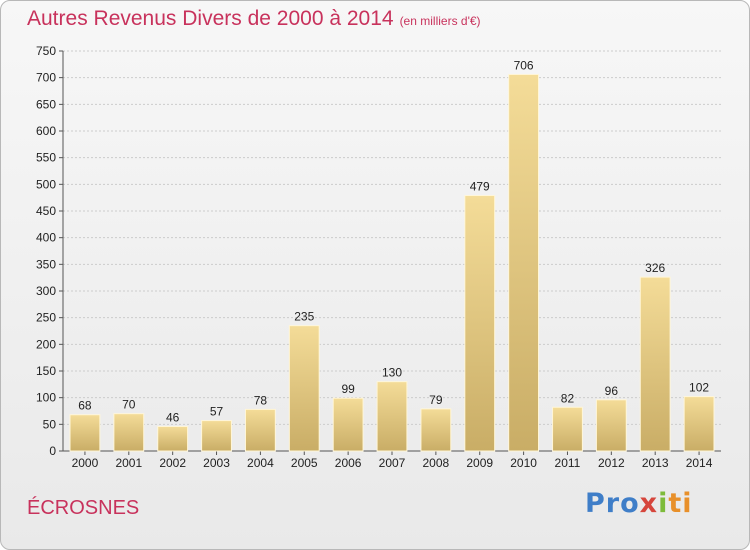  I want to click on y-tick-label: 750, so click(46, 51).